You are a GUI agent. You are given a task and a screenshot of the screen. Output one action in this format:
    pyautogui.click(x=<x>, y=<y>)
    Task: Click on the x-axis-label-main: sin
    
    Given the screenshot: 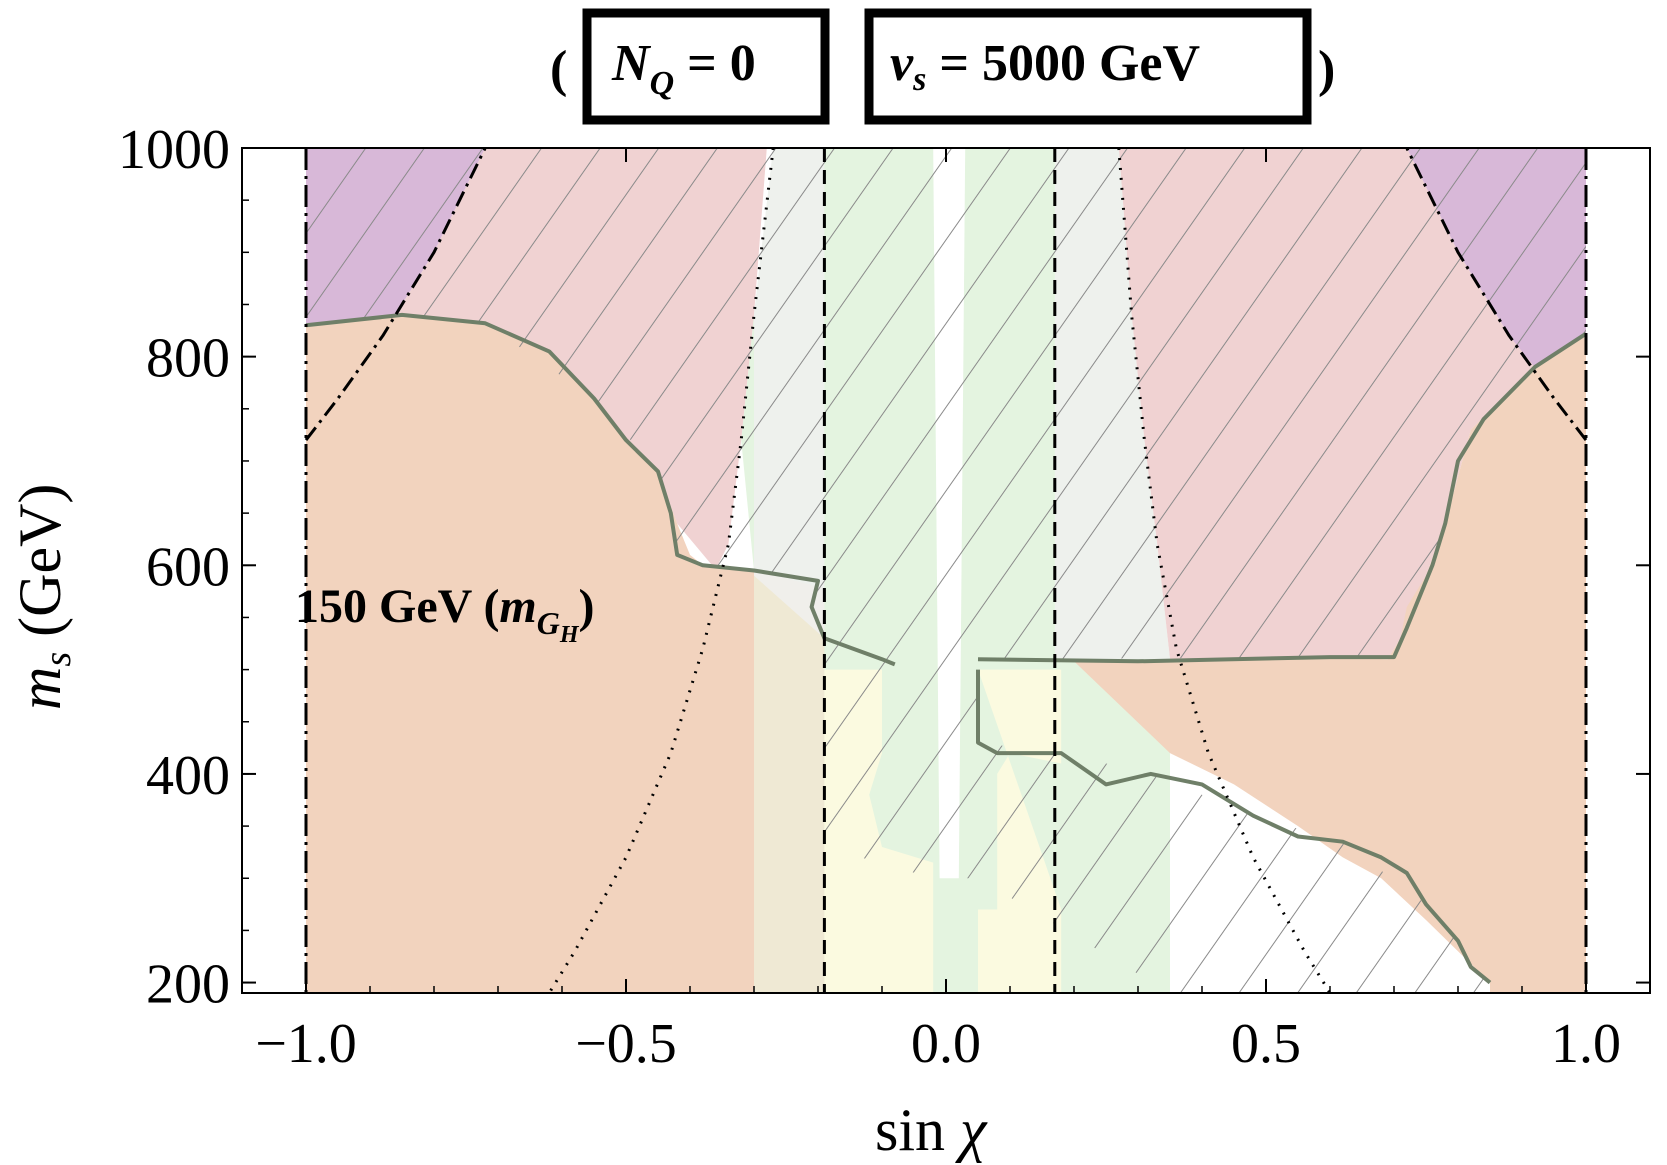 What is the action you would take?
    pyautogui.click(x=917, y=1130)
    